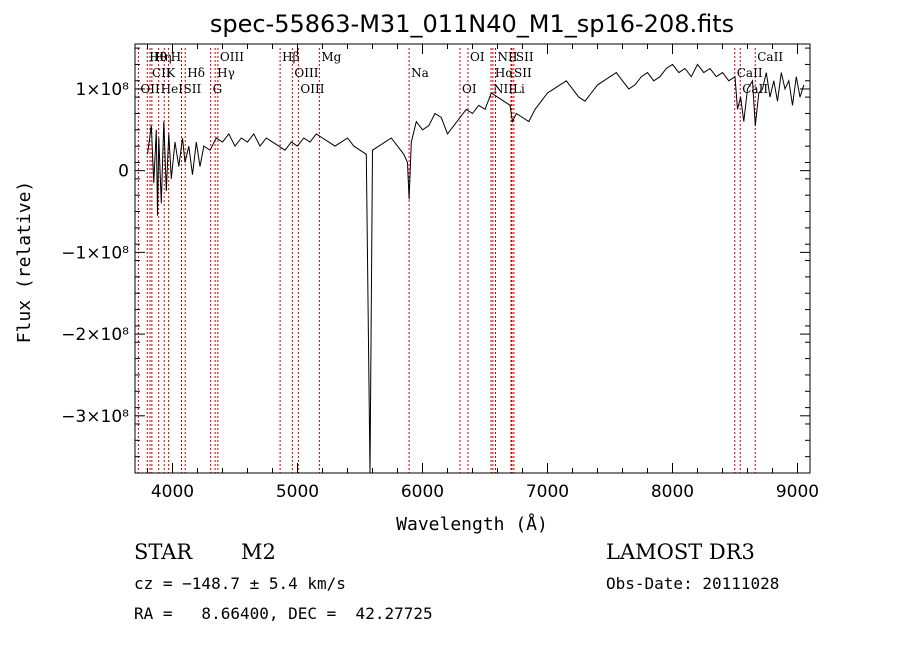  I want to click on line-marker-label: Hθ, so click(158, 57).